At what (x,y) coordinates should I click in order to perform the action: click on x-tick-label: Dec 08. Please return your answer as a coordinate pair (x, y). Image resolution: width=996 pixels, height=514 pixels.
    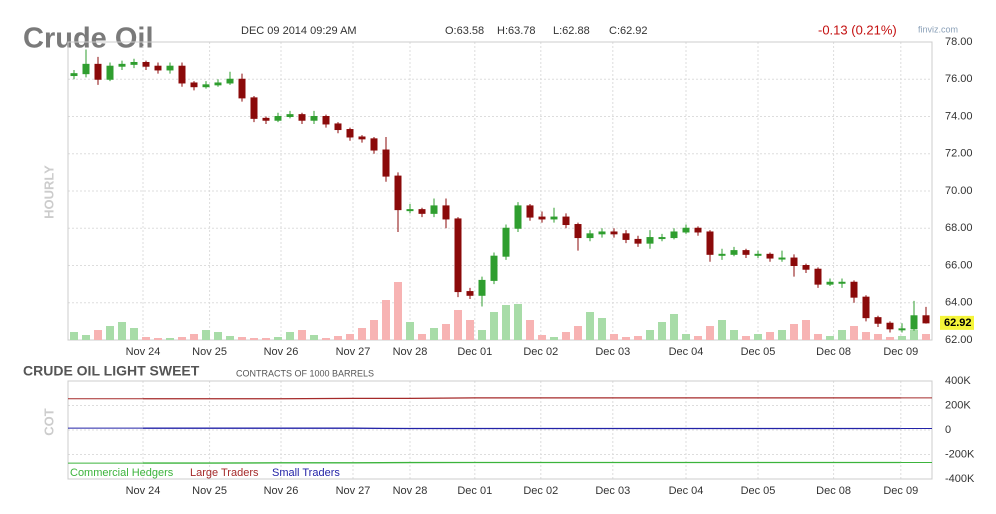
    Looking at the image, I should click on (833, 491).